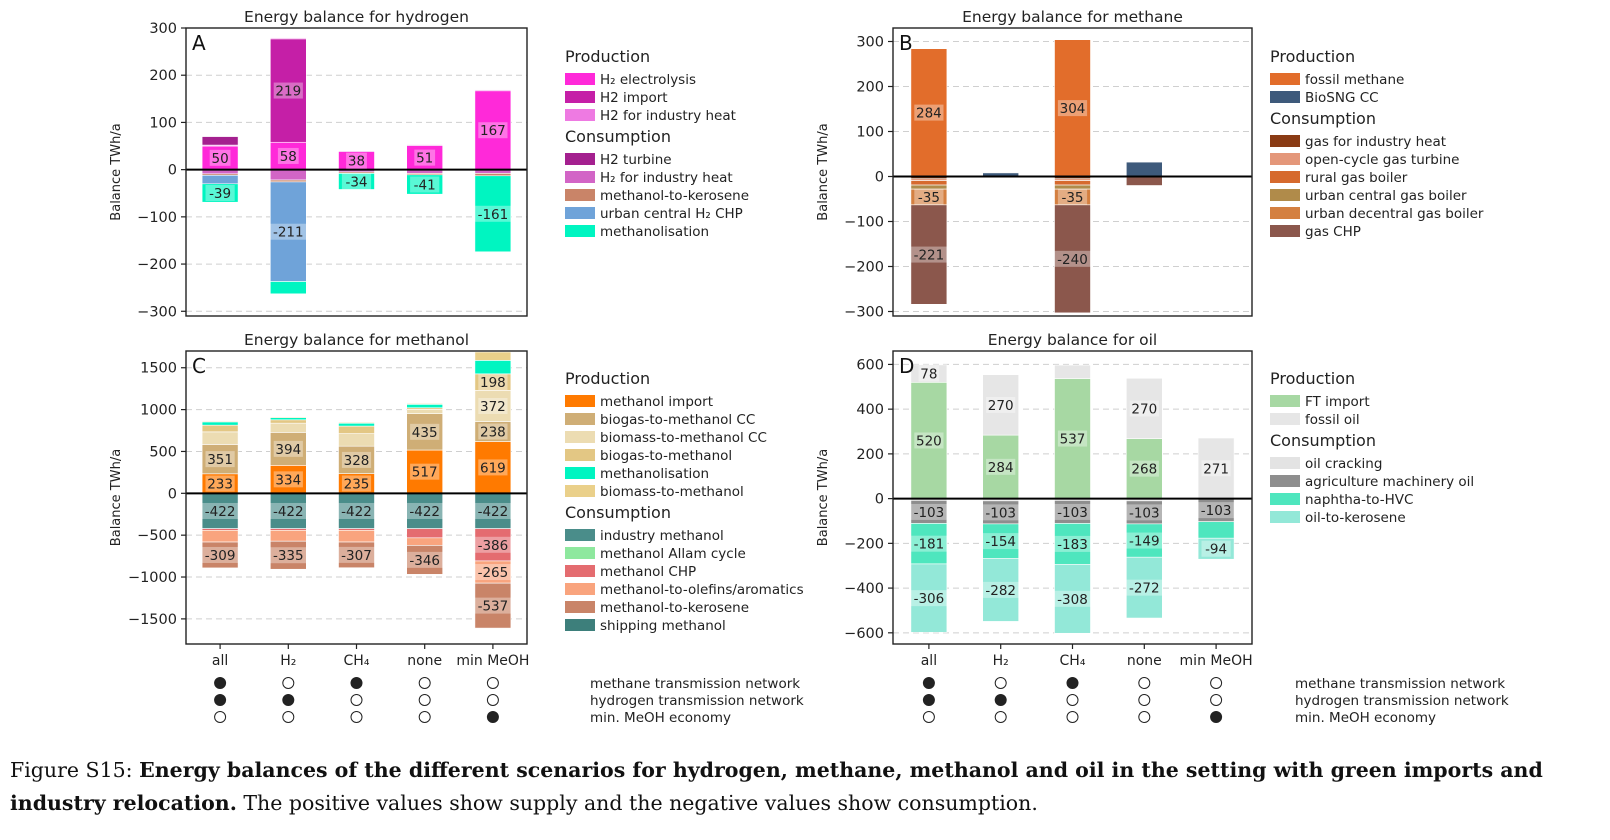 The image size is (1610, 840). Describe the element at coordinates (356, 182) in the screenshot. I see `data-label: -34` at that location.